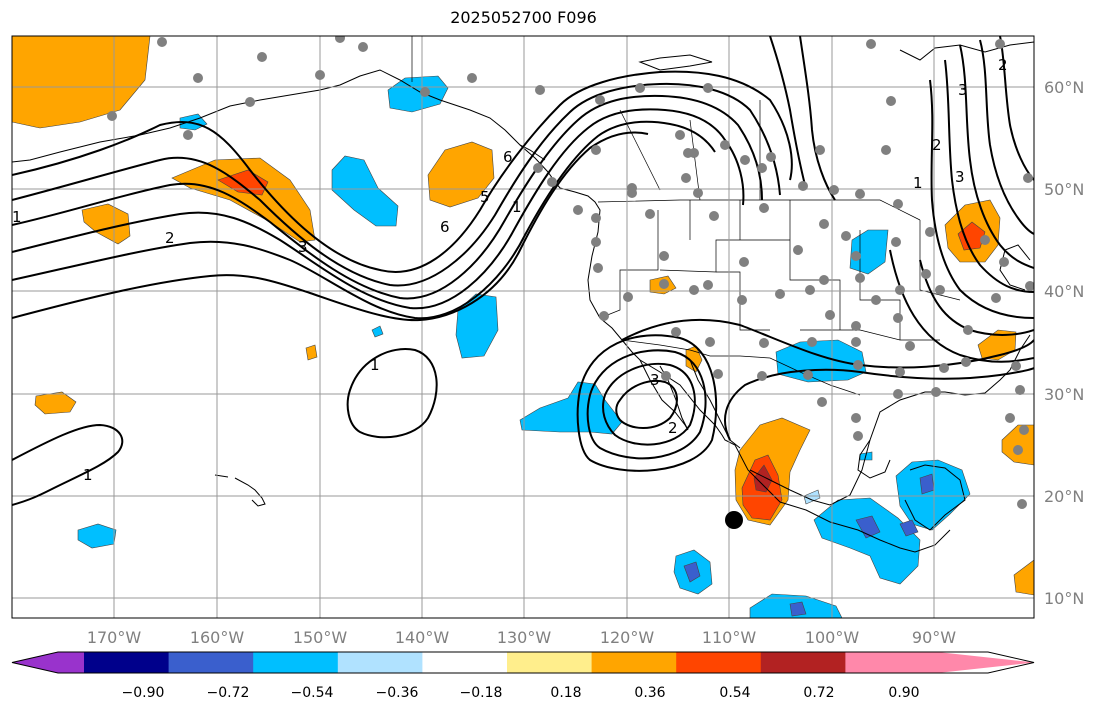 The width and height of the screenshot is (1105, 712). Describe the element at coordinates (832, 637) in the screenshot. I see `lon-label: 100°W` at that location.